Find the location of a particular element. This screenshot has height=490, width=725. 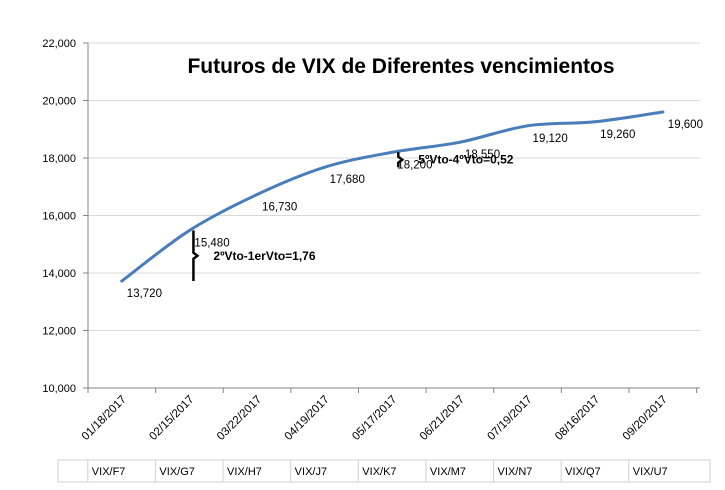

annotation-text: 2ºVto-1erVto=1,76 is located at coordinates (264, 256).